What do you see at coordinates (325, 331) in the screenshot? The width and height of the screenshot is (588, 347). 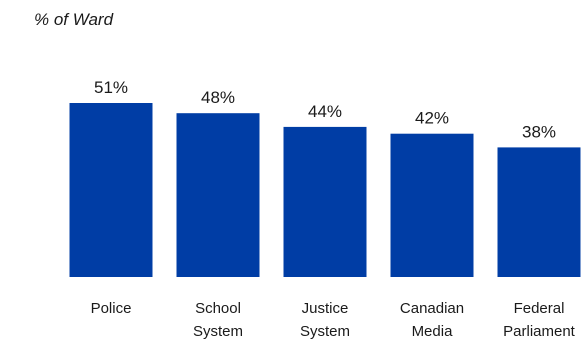 I see `category-label-2-line-1: System` at bounding box center [325, 331].